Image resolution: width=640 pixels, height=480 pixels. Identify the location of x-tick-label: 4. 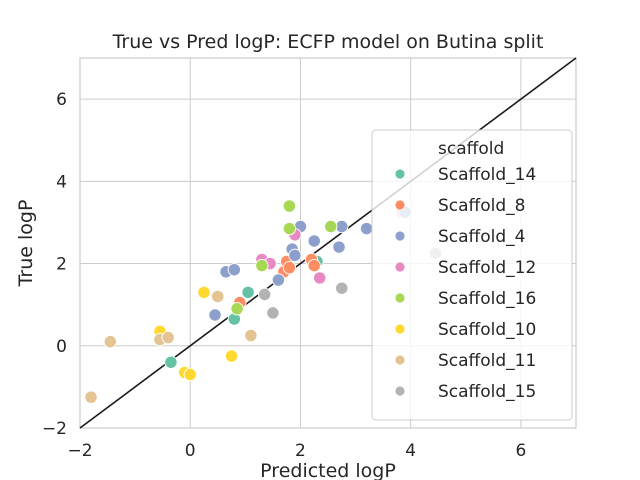
(410, 451).